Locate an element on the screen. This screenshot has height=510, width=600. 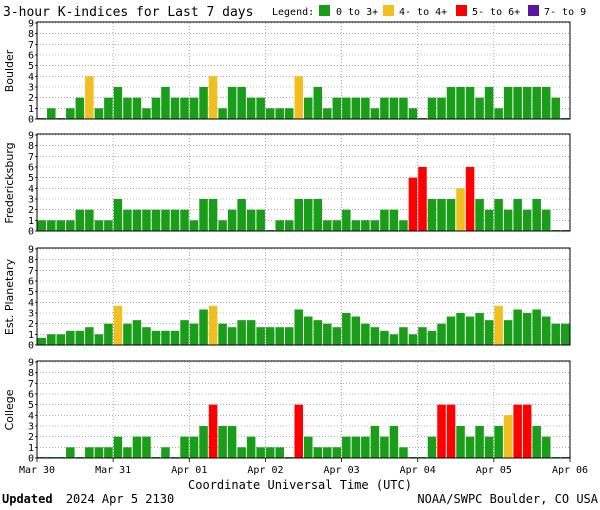
updated-value: 2024 Apr 5 2130 is located at coordinates (120, 499).